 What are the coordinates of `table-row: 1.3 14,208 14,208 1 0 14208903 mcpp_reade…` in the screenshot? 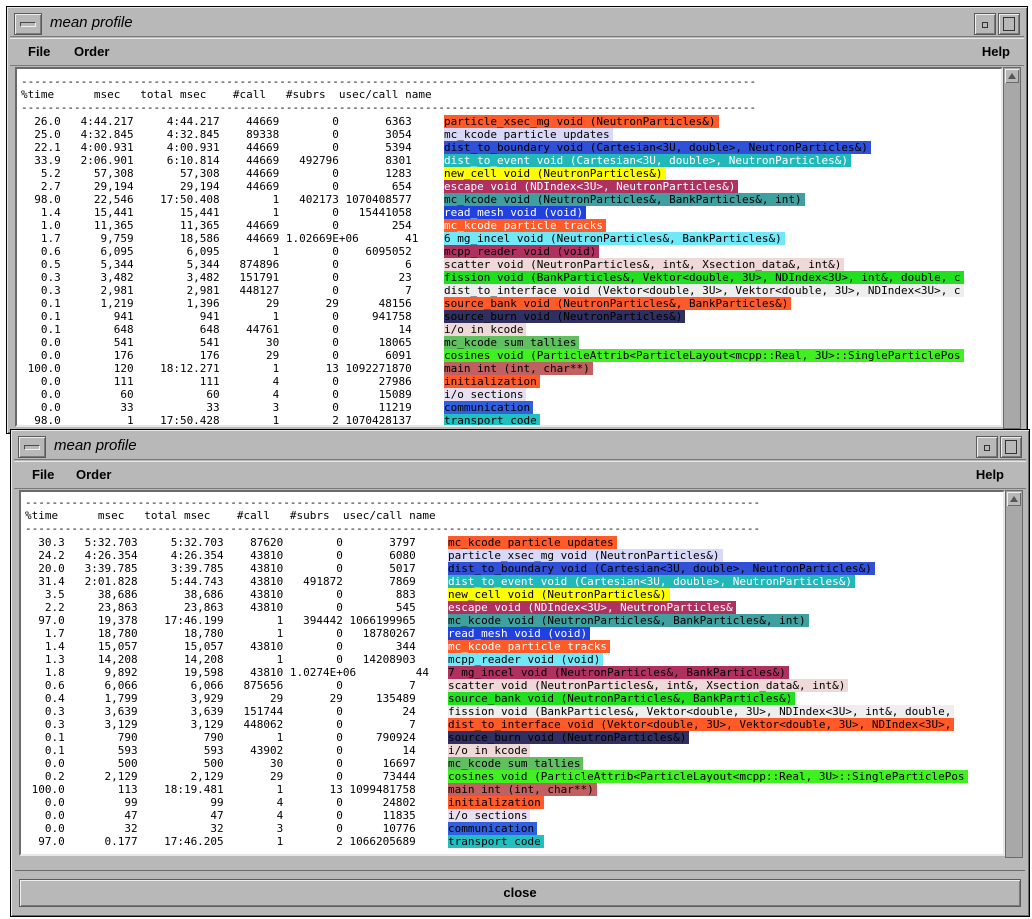 It's located at (496, 659).